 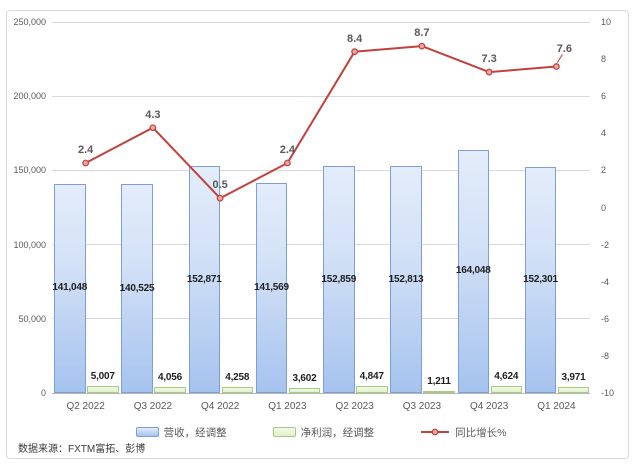 I want to click on legend-label: 营收，经调整, so click(x=195, y=432).